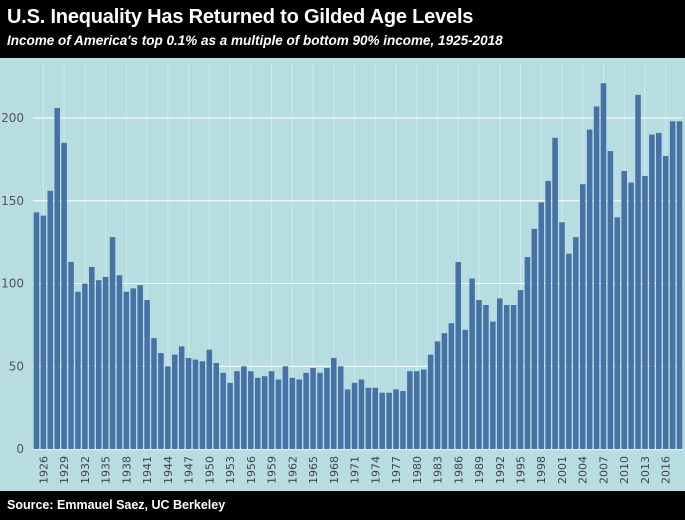  I want to click on bar-1992, so click(499, 373).